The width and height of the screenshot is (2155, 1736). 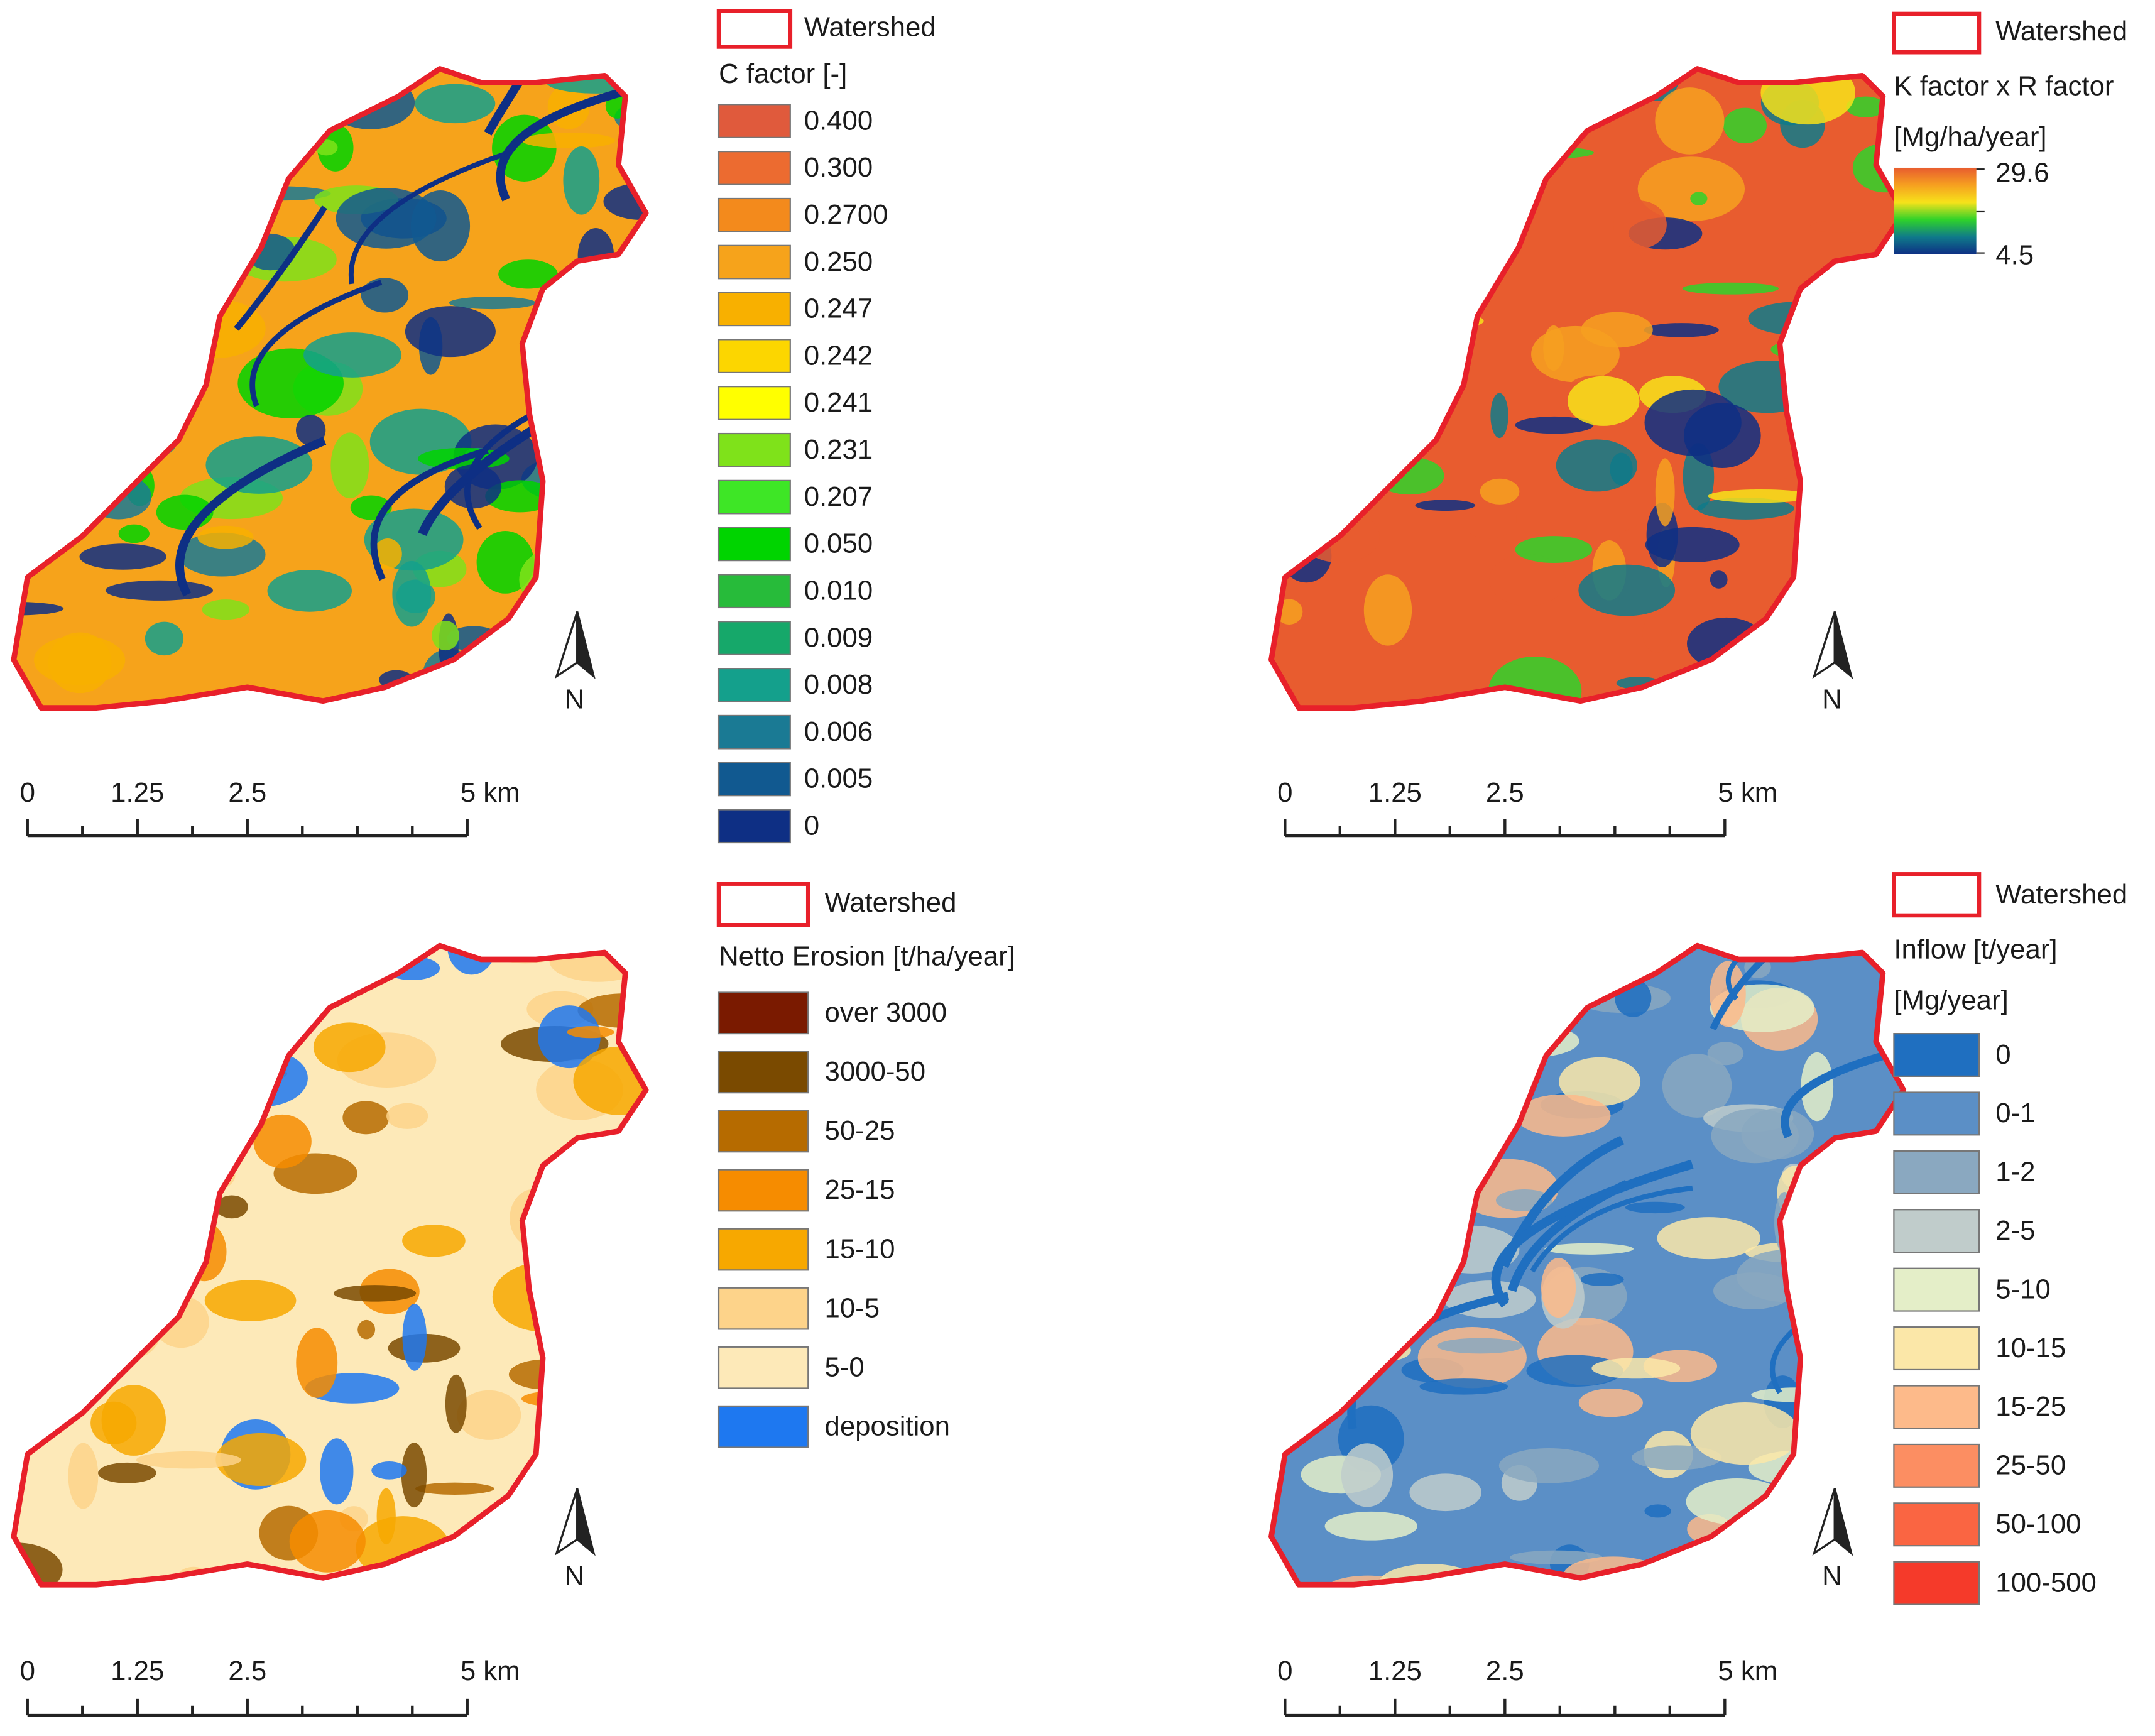 I want to click on legend-label: 5-0, so click(x=845, y=1366).